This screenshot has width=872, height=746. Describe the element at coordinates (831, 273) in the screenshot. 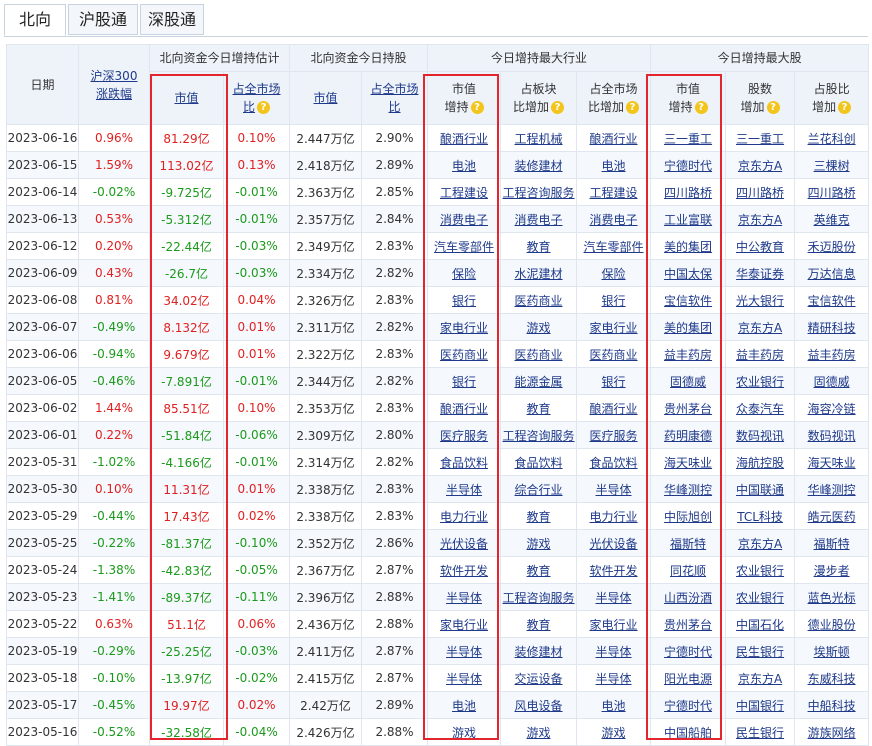

I see `cell-stock-ratio-increase: 万达信息` at that location.